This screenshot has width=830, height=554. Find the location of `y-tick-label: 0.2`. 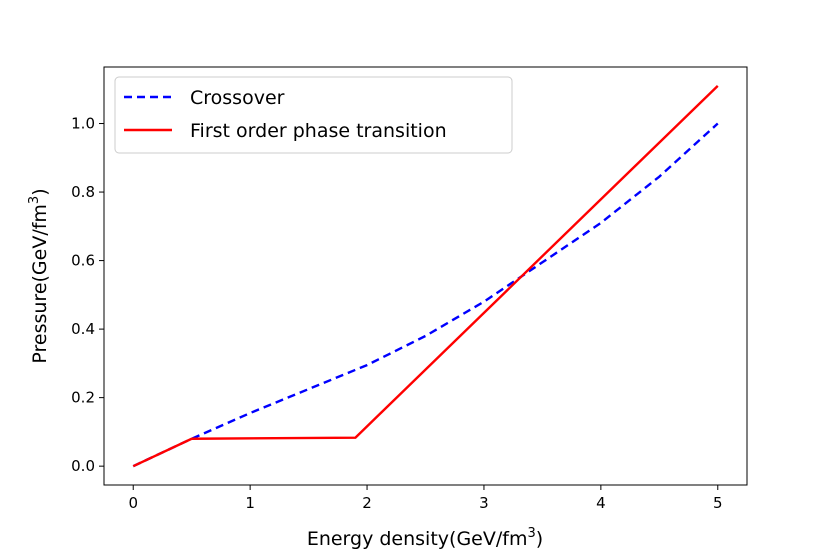

y-tick-label: 0.2 is located at coordinates (83, 398).